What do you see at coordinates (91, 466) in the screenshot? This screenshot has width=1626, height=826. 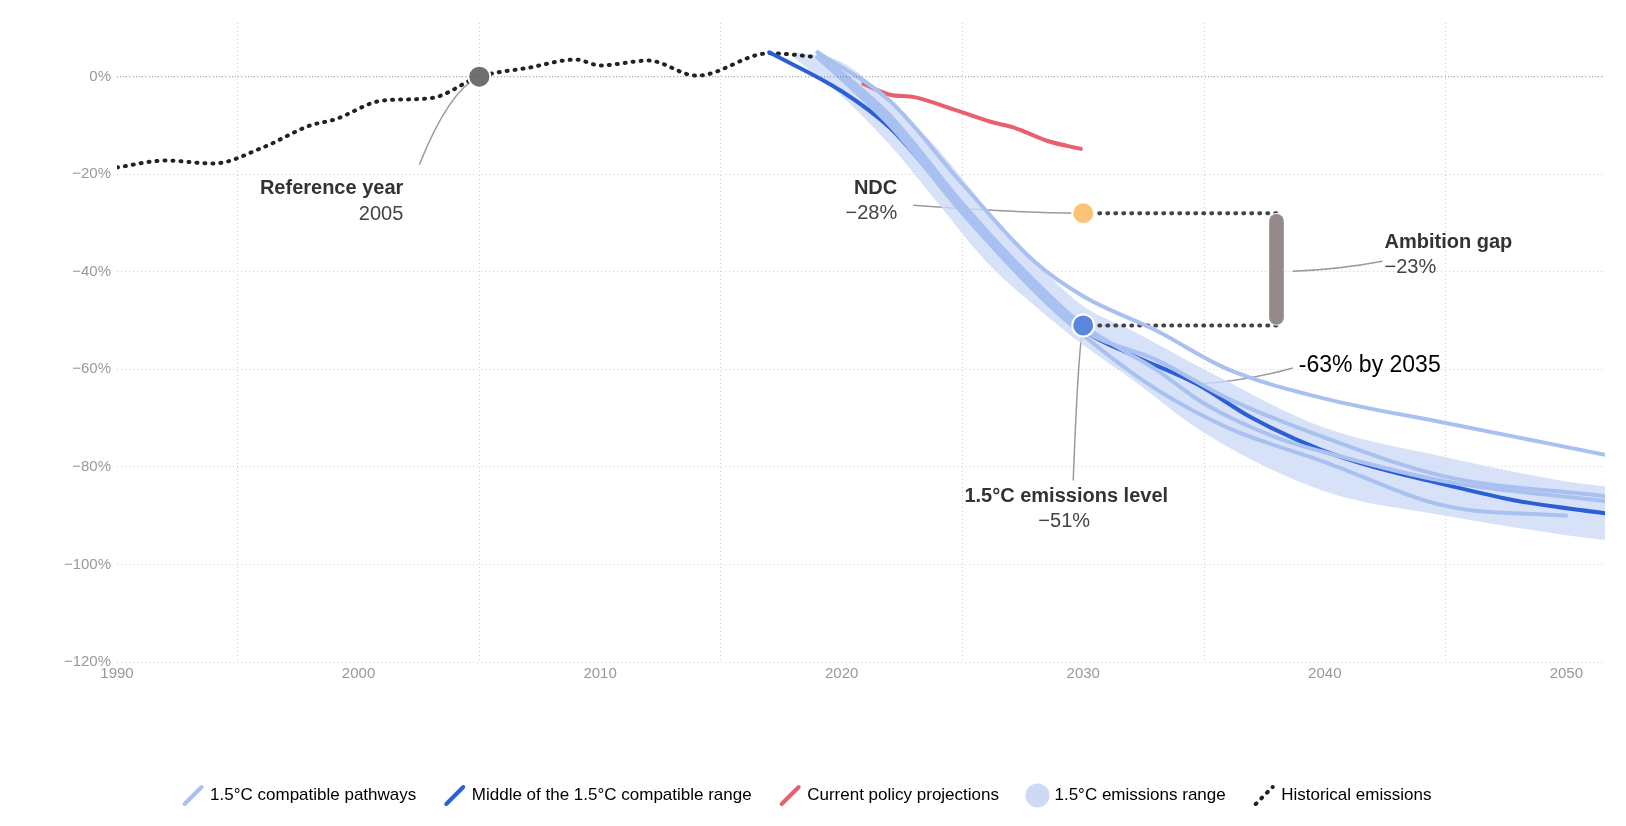 I see `y-tick-label: −80%` at bounding box center [91, 466].